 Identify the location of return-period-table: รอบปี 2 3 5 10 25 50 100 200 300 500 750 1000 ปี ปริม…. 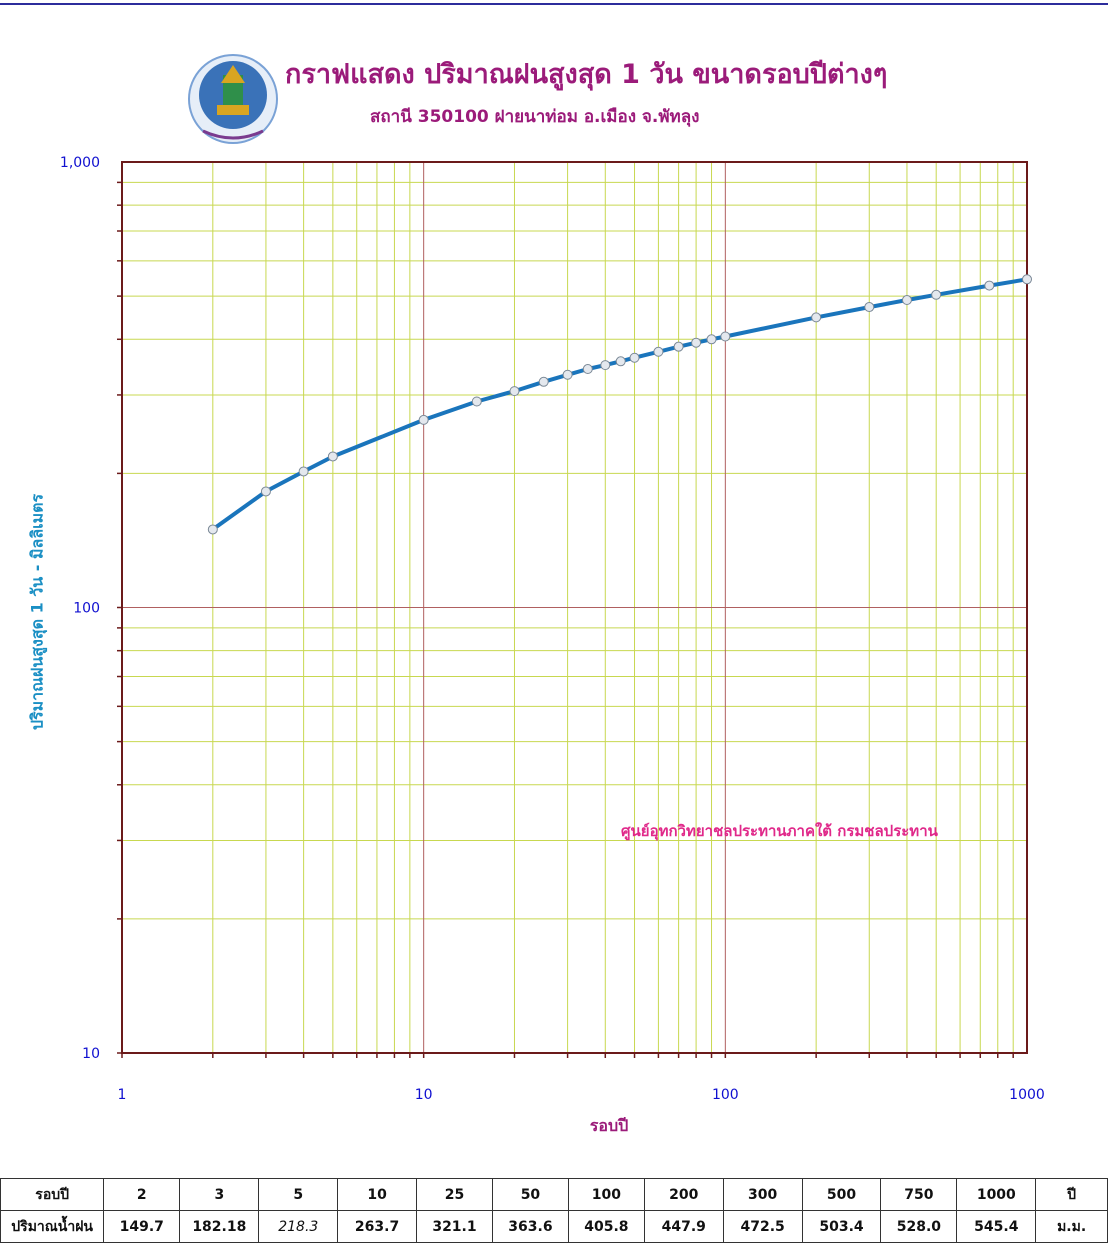
(554, 1210).